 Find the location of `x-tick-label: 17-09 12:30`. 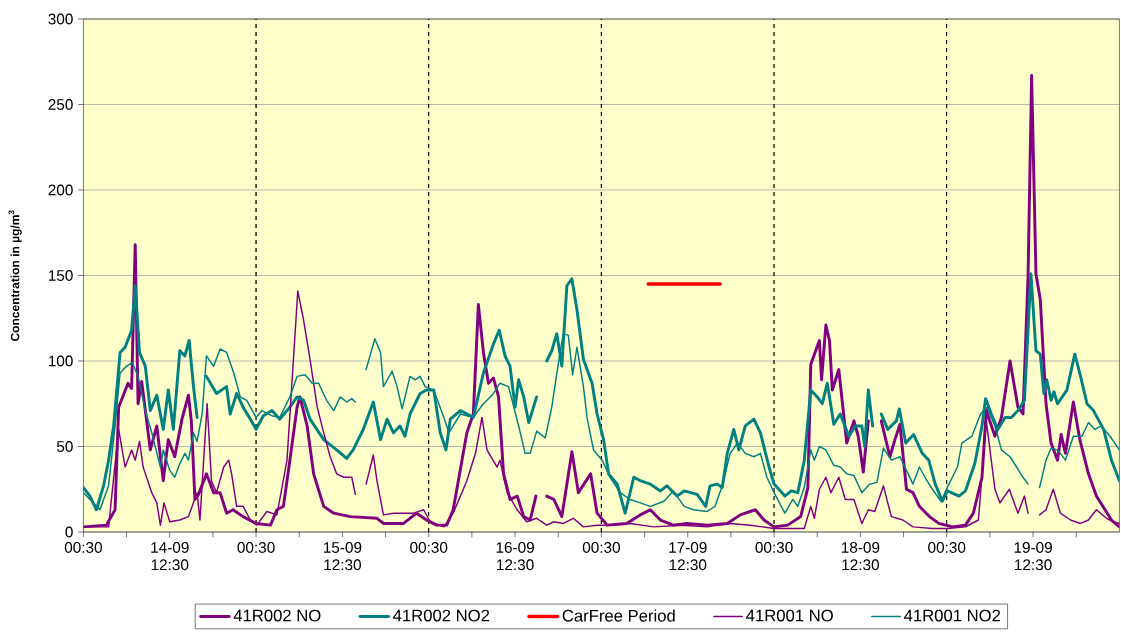

x-tick-label: 17-09 12:30 is located at coordinates (688, 556).